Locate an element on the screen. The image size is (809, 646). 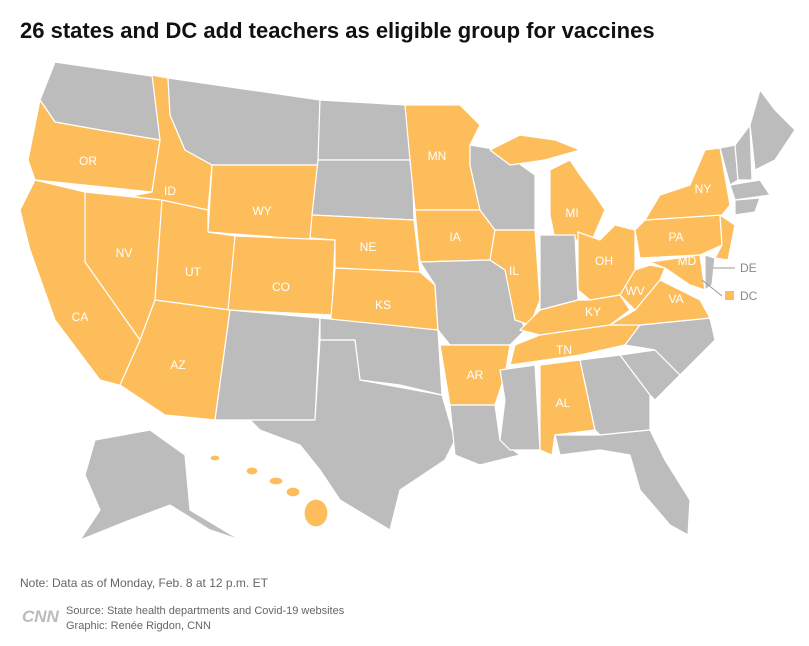
state-label: MD is located at coordinates (687, 261).